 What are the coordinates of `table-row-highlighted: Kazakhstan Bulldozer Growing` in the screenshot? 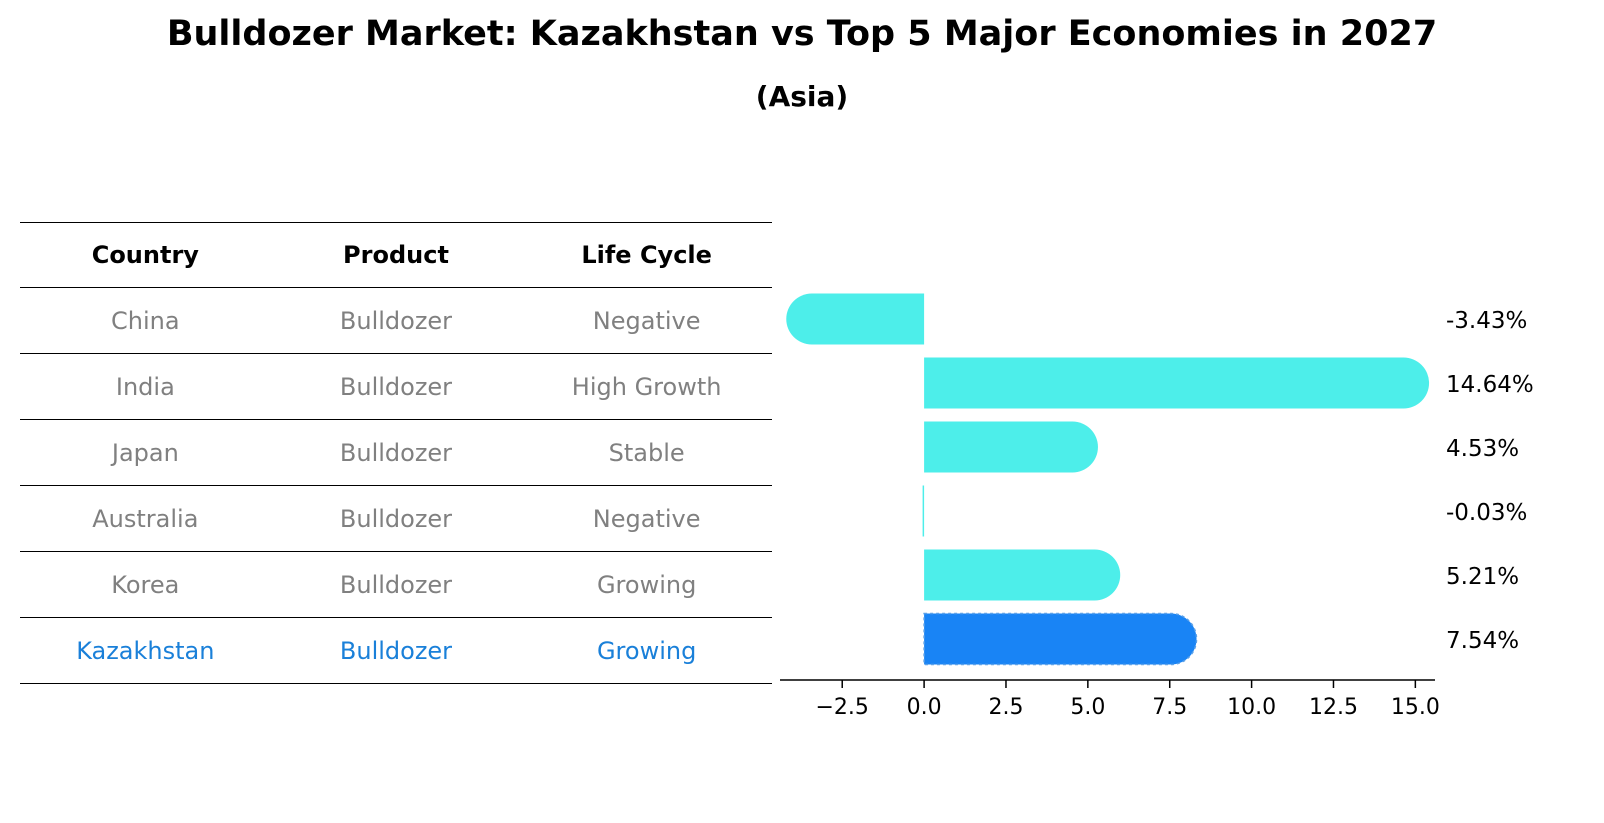 It's located at (396, 651).